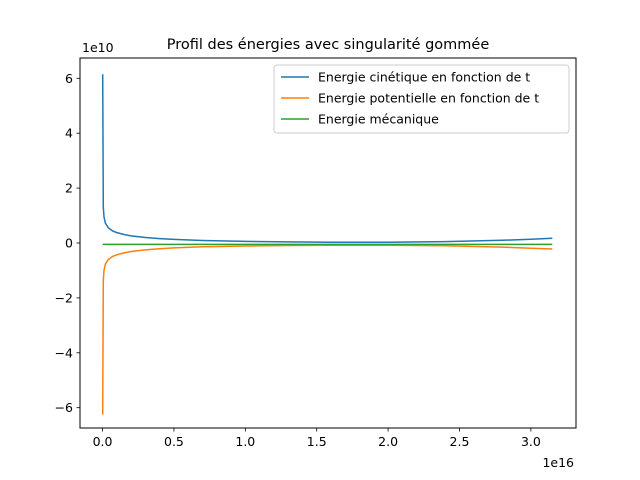 This screenshot has height=480, width=640. I want to click on y-tick-label: 2, so click(69, 188).